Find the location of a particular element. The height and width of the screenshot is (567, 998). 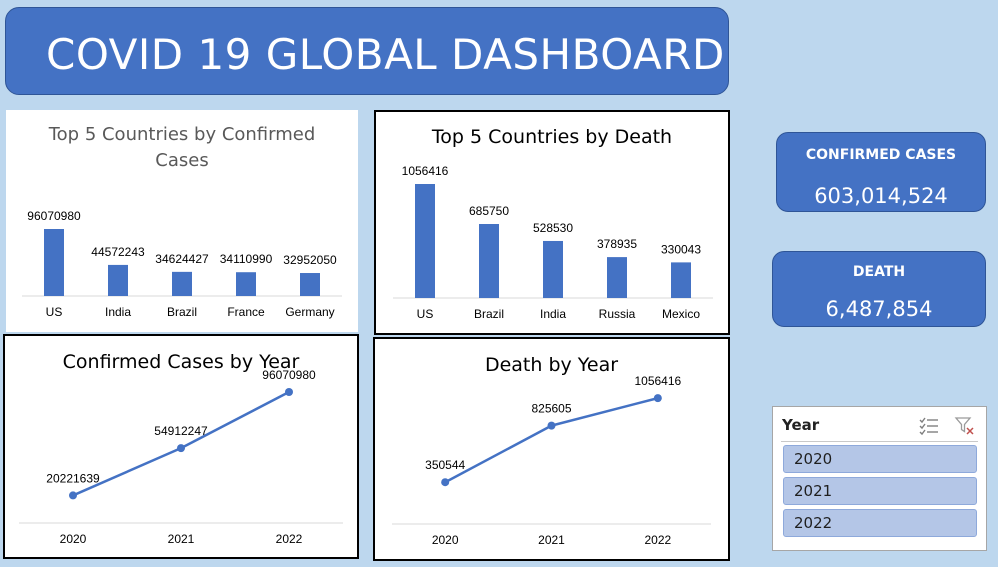

slicer-title: Year is located at coordinates (801, 425).